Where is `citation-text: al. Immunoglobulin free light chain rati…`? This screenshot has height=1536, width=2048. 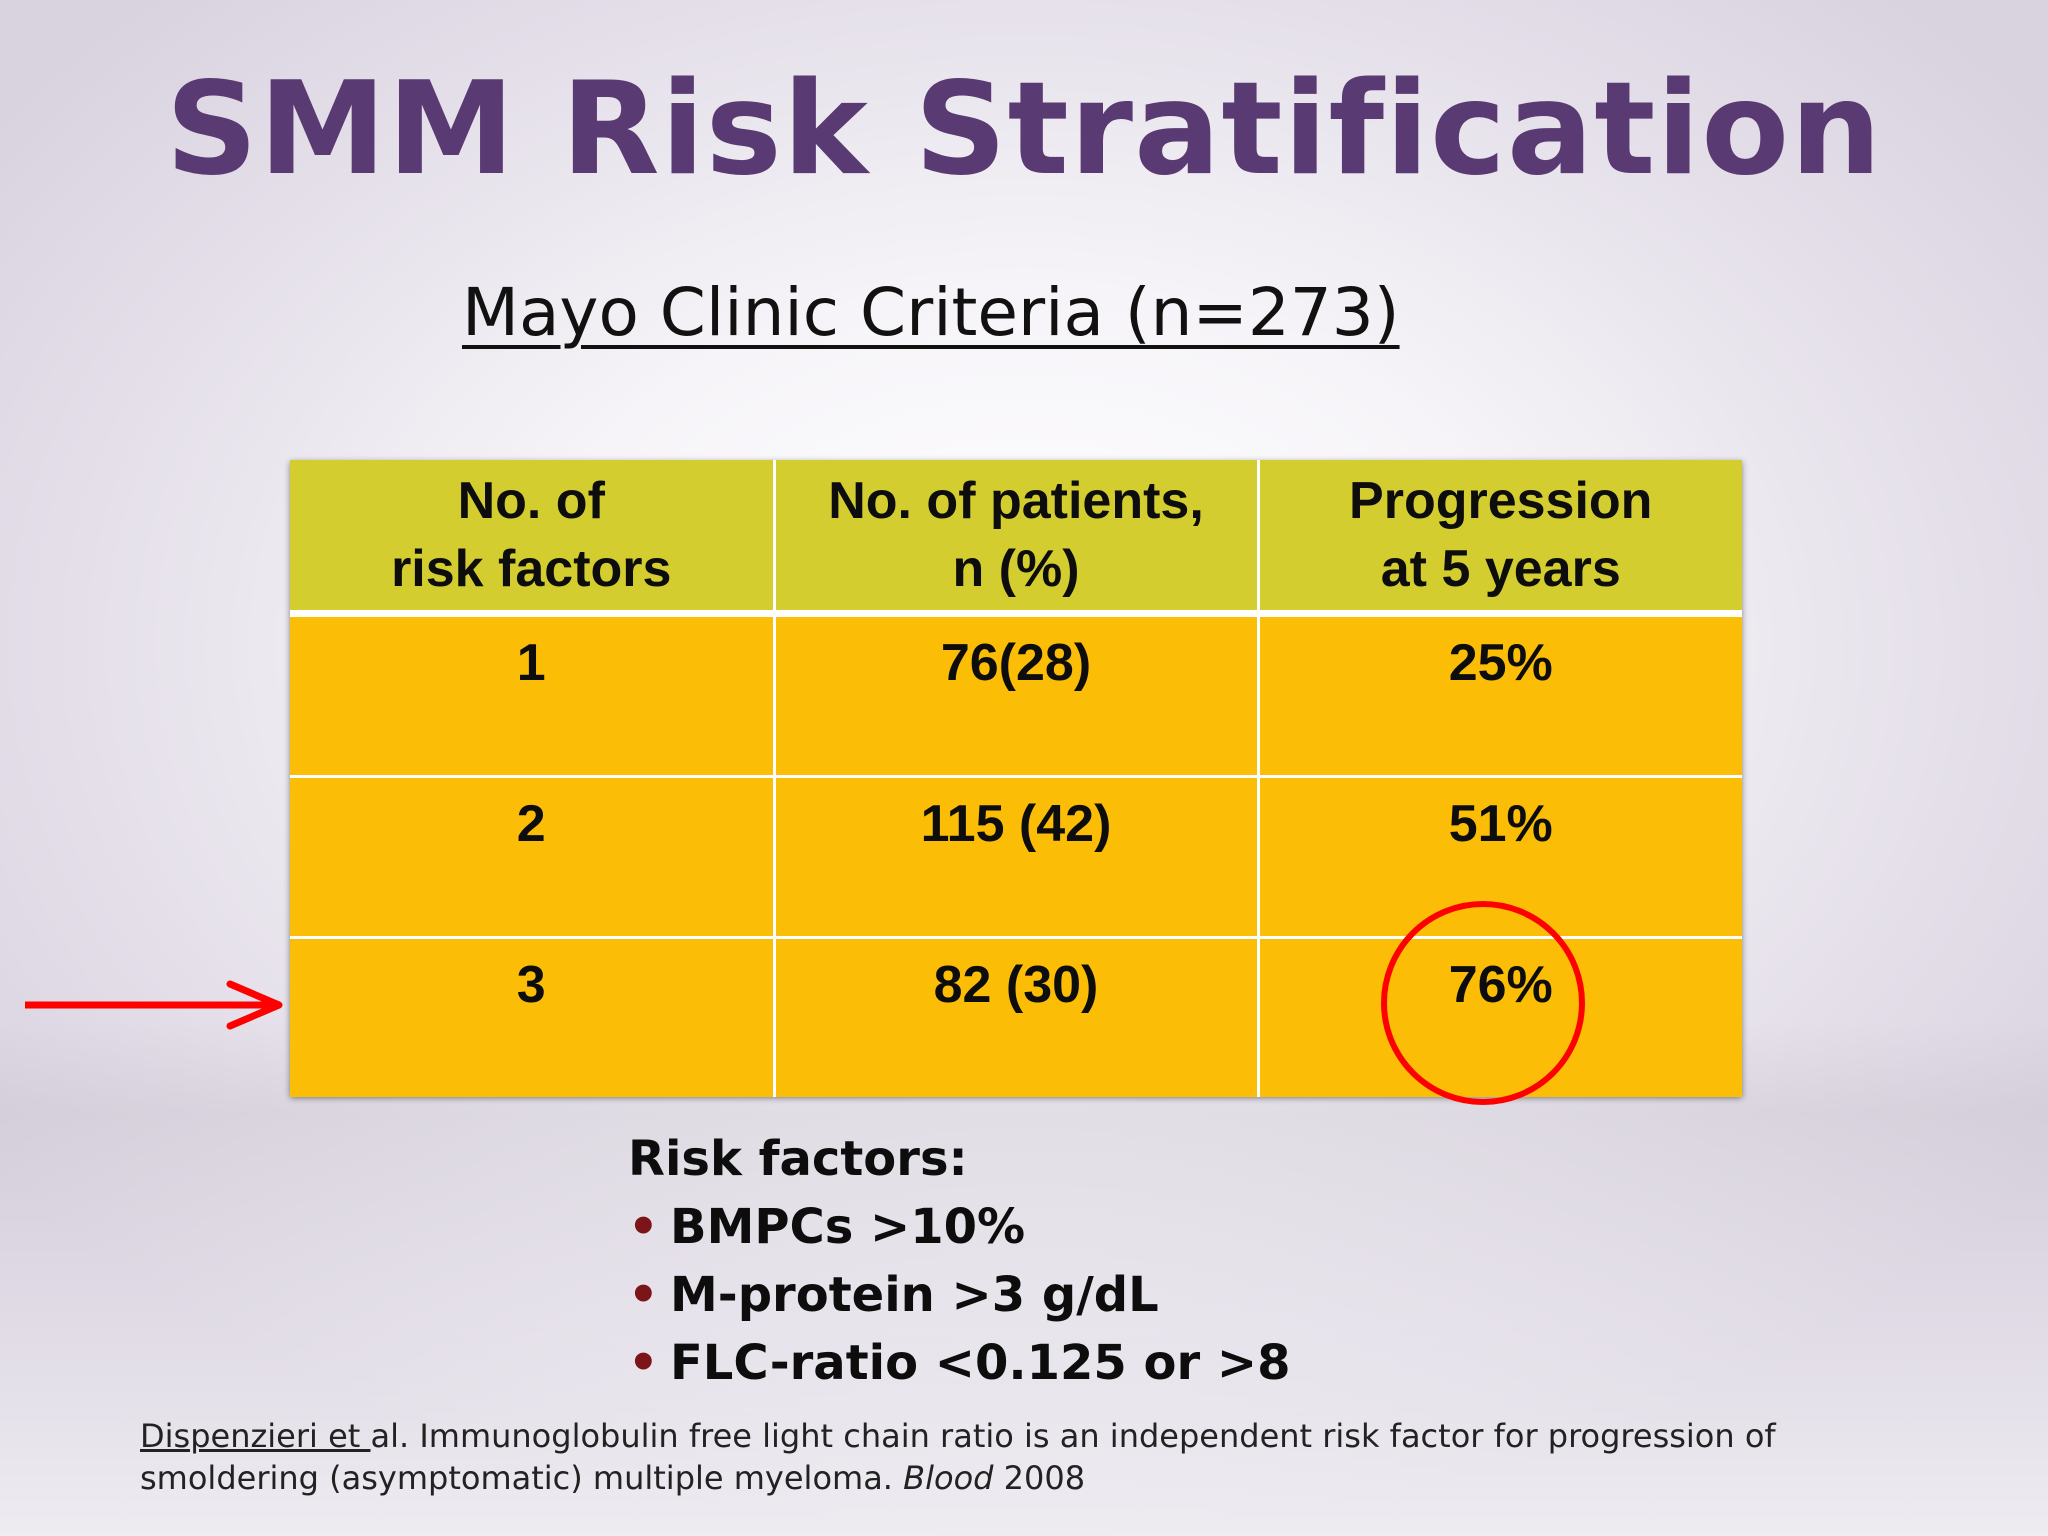
citation-text: al. Immunoglobulin free light chain rati… is located at coordinates (958, 1457).